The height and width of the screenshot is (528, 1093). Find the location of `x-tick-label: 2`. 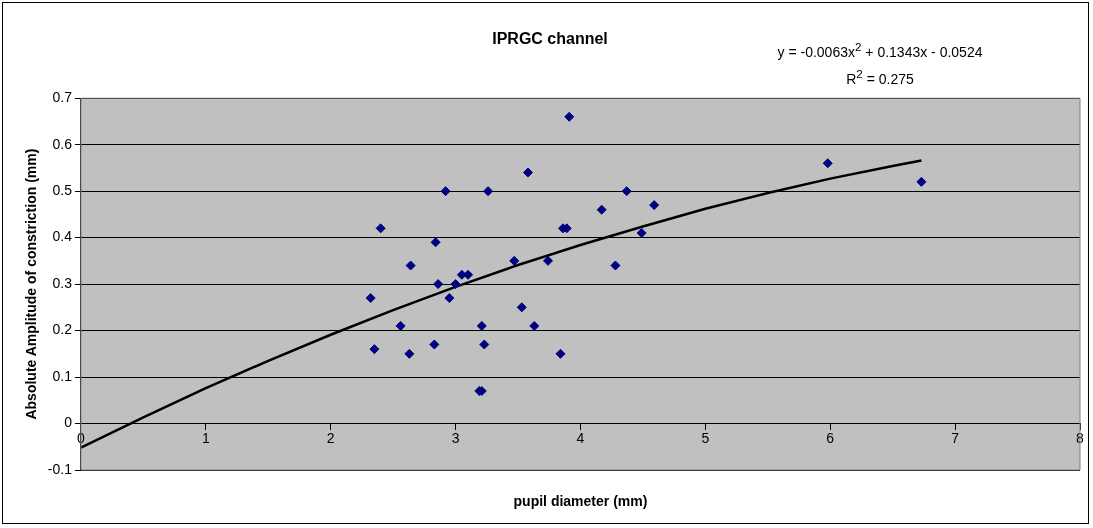

x-tick-label: 2 is located at coordinates (330, 437).